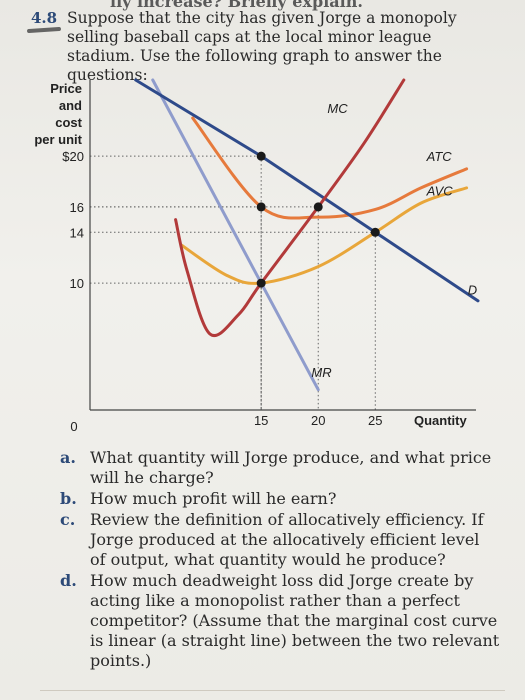  Describe the element at coordinates (73, 156) in the screenshot. I see `y-tick-label: $20` at that location.